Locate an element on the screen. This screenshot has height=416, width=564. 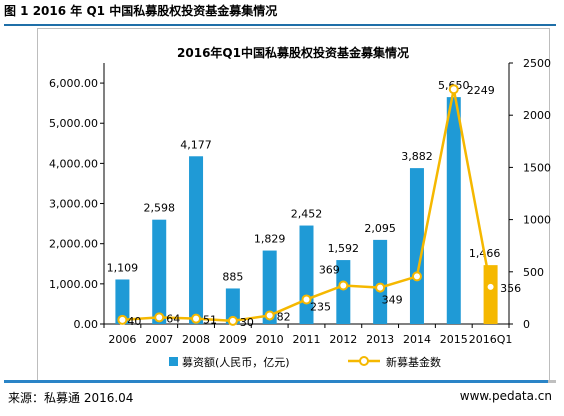
line-value-label: 369 is located at coordinates (329, 269).